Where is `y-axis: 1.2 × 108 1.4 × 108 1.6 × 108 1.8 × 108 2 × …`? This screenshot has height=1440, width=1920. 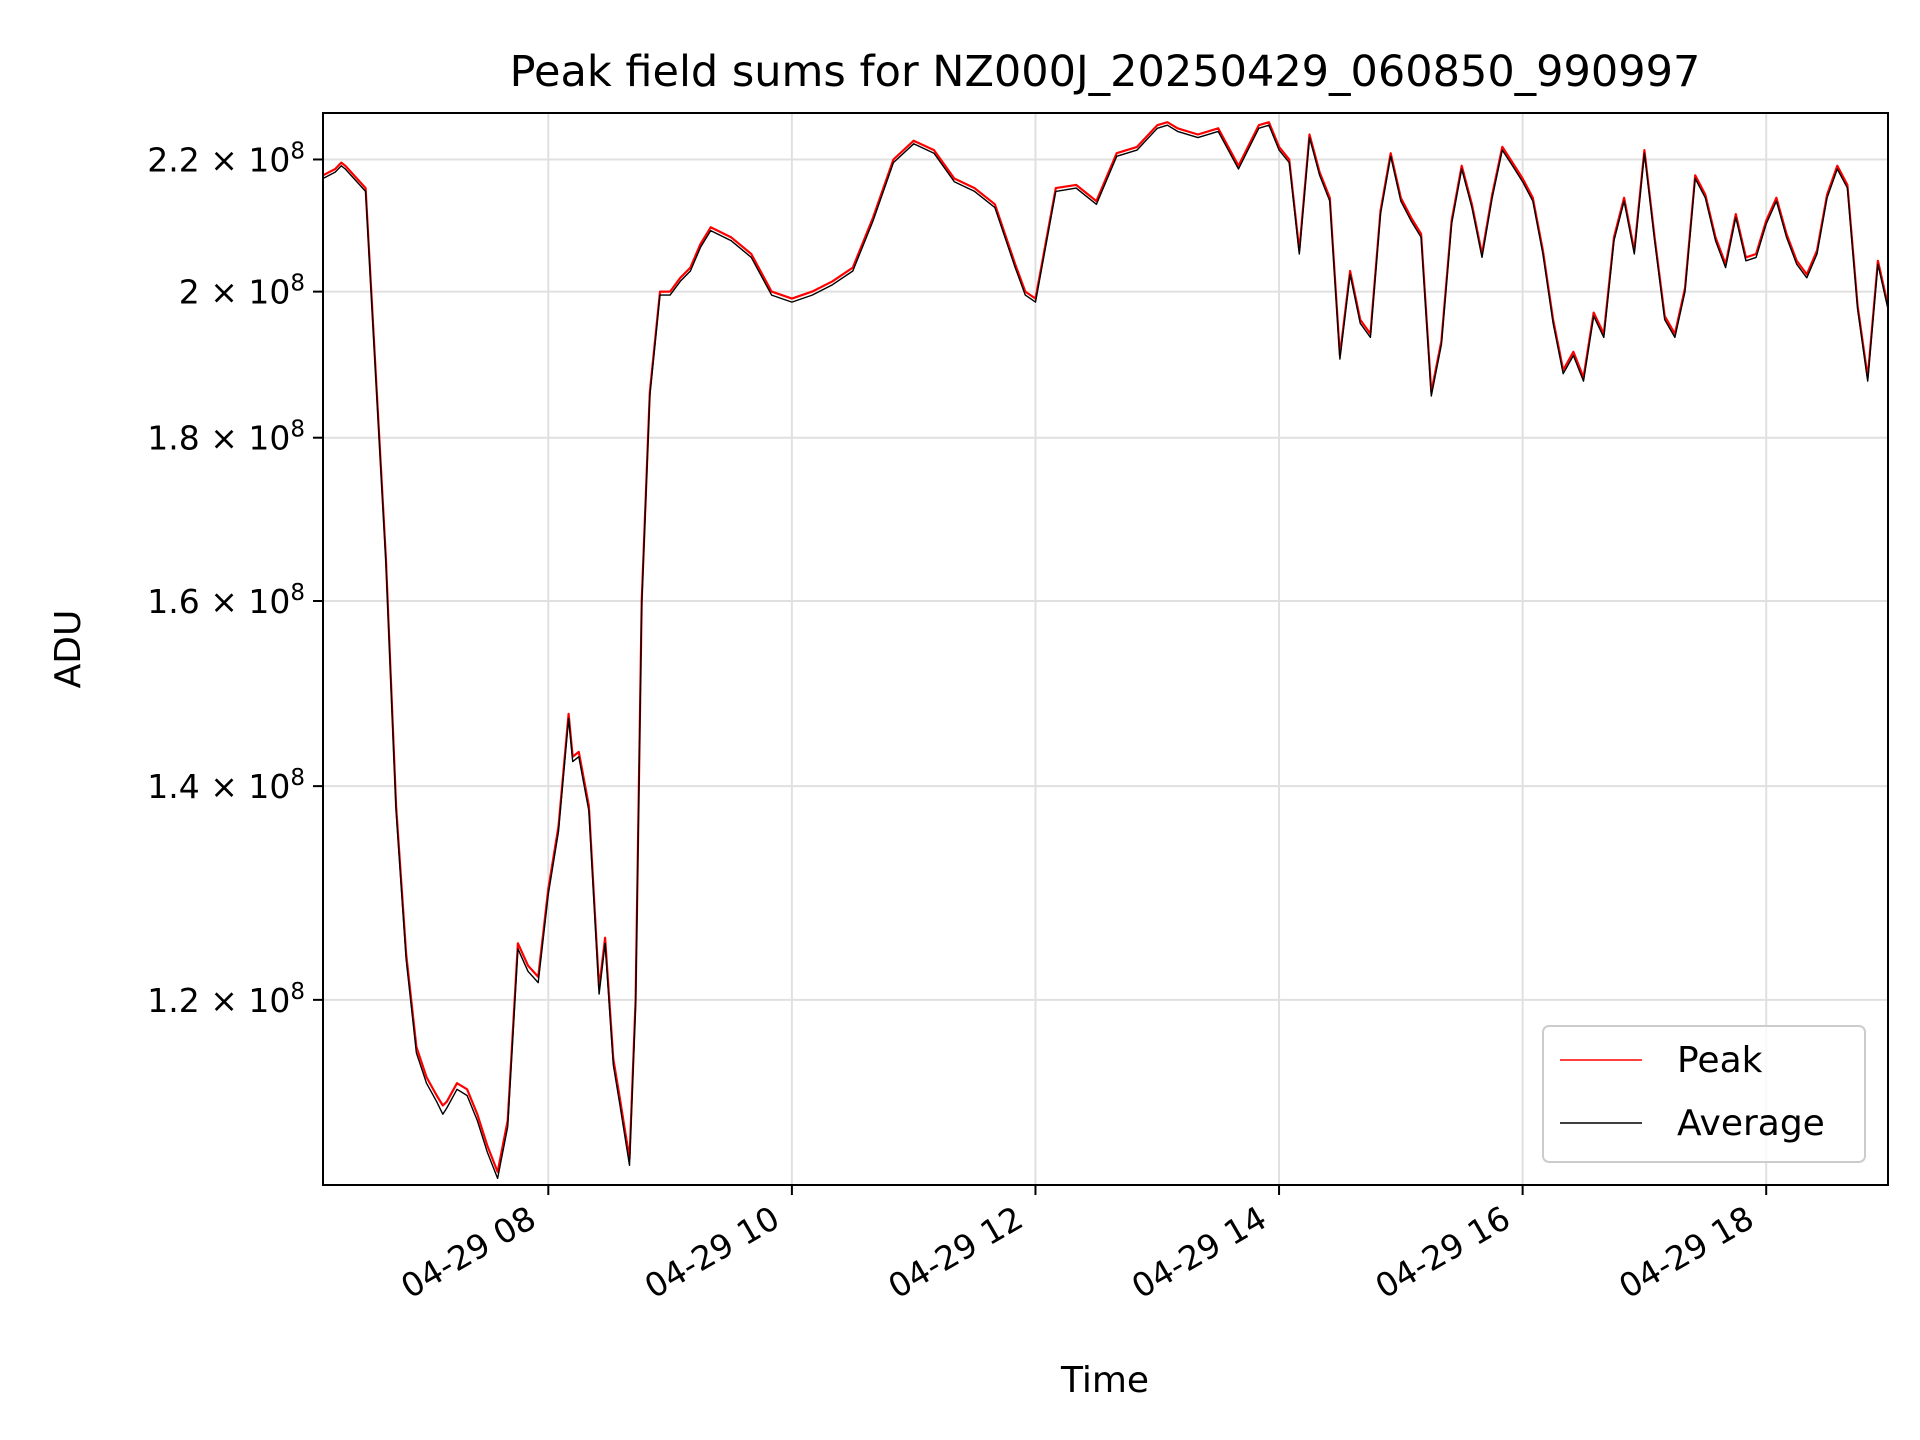 y-axis: 1.2 × 108 1.4 × 108 1.6 × 108 1.8 × 108 2 × … is located at coordinates (235, 579).